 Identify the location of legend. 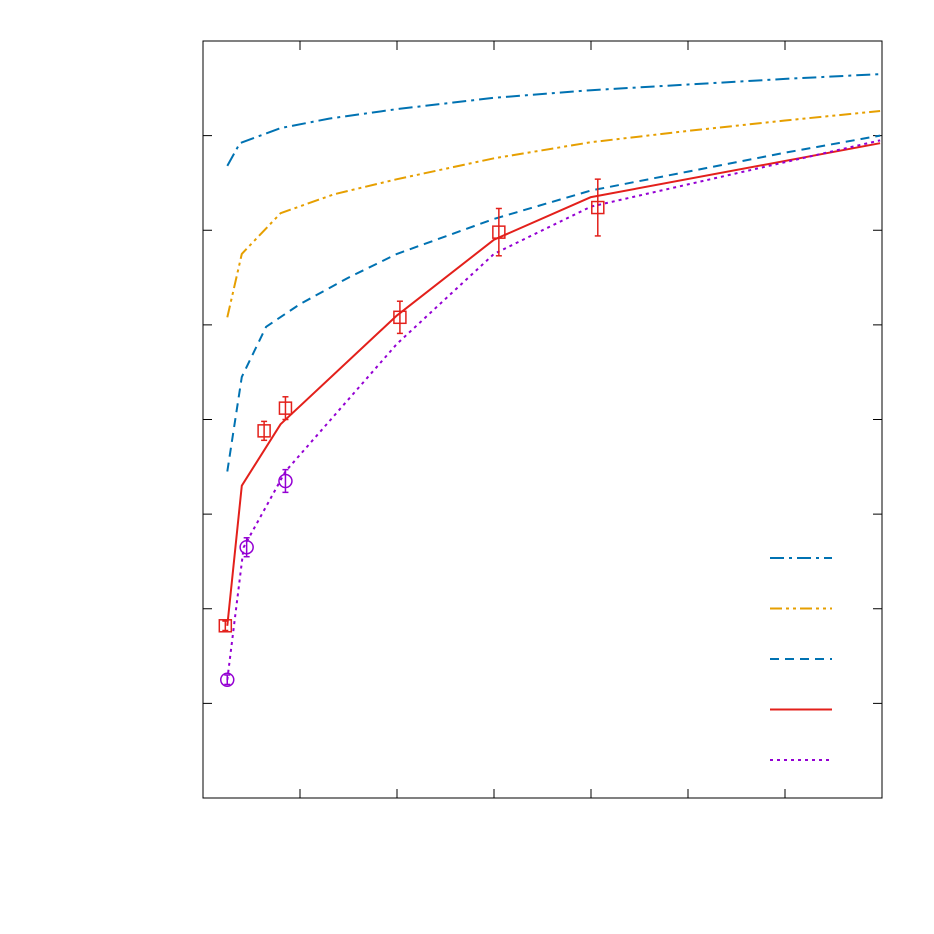
(801, 659).